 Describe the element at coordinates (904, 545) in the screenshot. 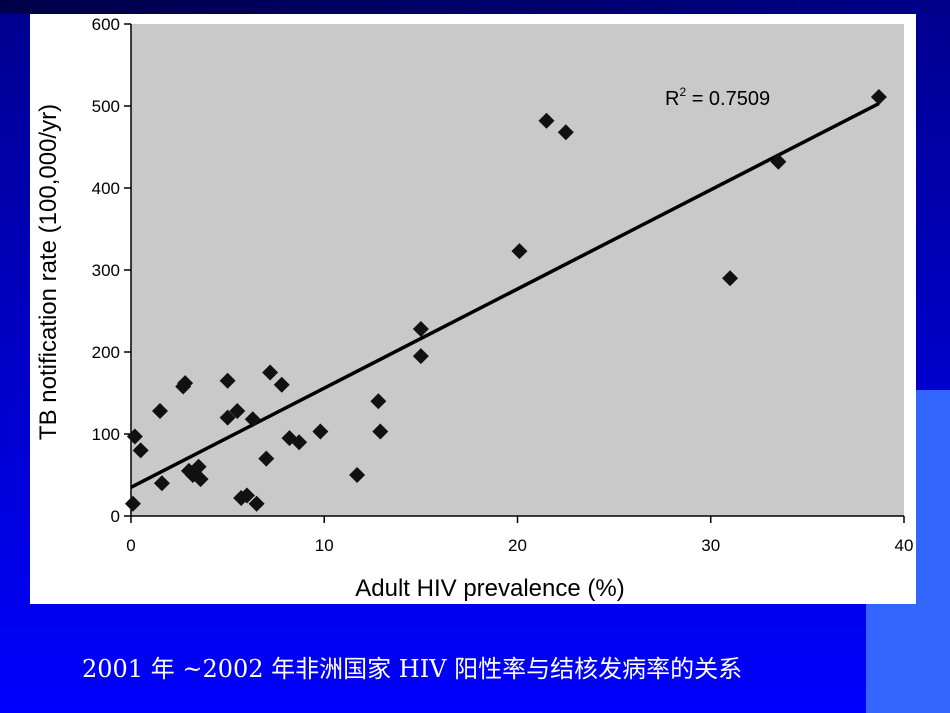

I see `x-tick-label: 40` at that location.